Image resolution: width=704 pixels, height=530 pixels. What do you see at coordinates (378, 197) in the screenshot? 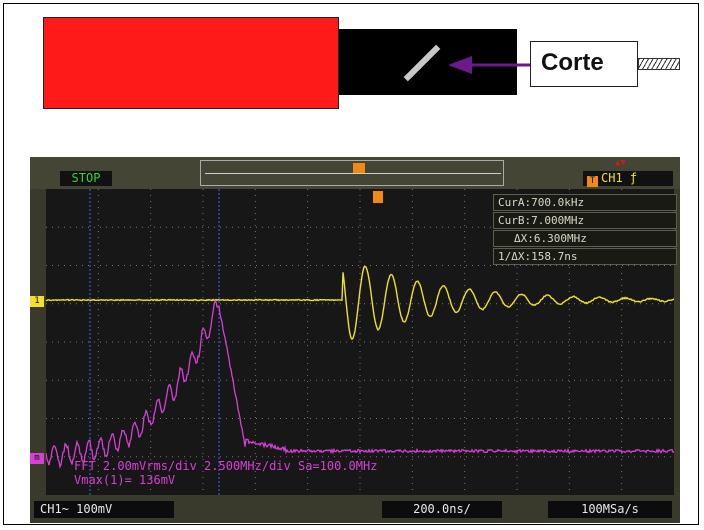
I see `trigger-position-icon` at bounding box center [378, 197].